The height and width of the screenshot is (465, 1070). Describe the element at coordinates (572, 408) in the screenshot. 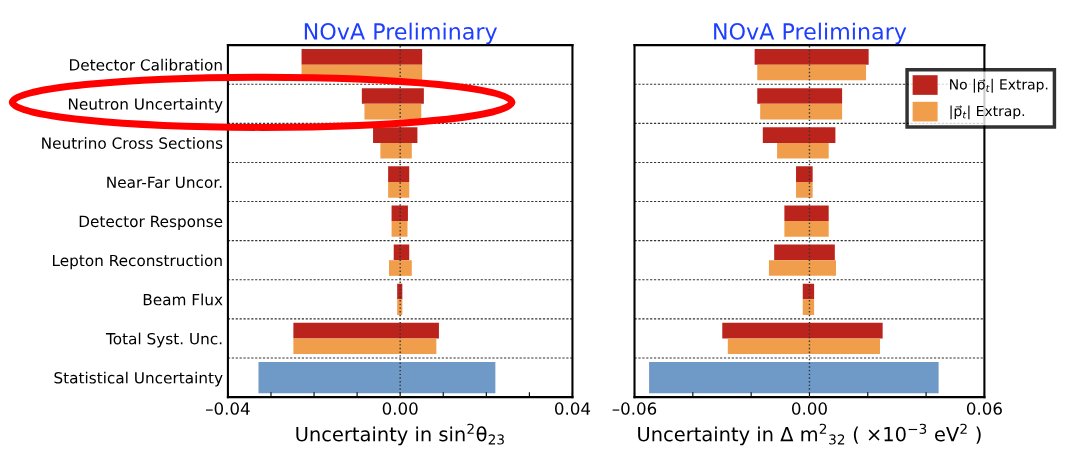

I see `x-tick-label: 0.04` at that location.